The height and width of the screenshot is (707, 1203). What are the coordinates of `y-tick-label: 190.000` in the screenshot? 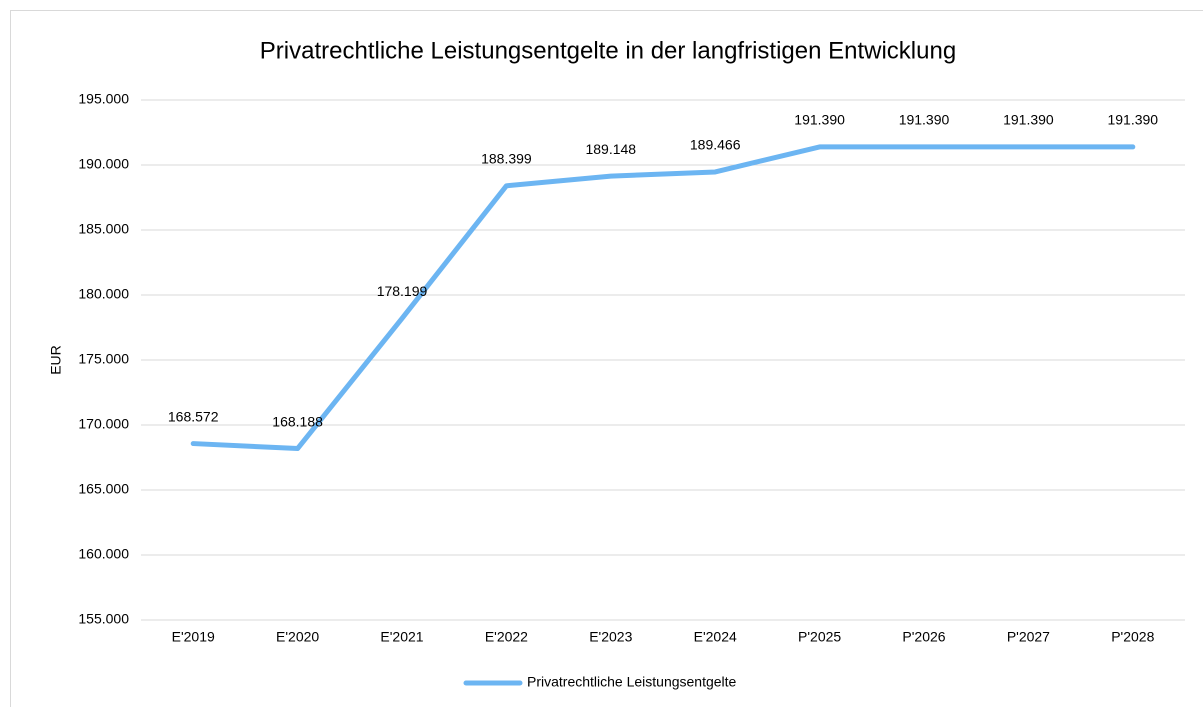 It's located at (103, 164).